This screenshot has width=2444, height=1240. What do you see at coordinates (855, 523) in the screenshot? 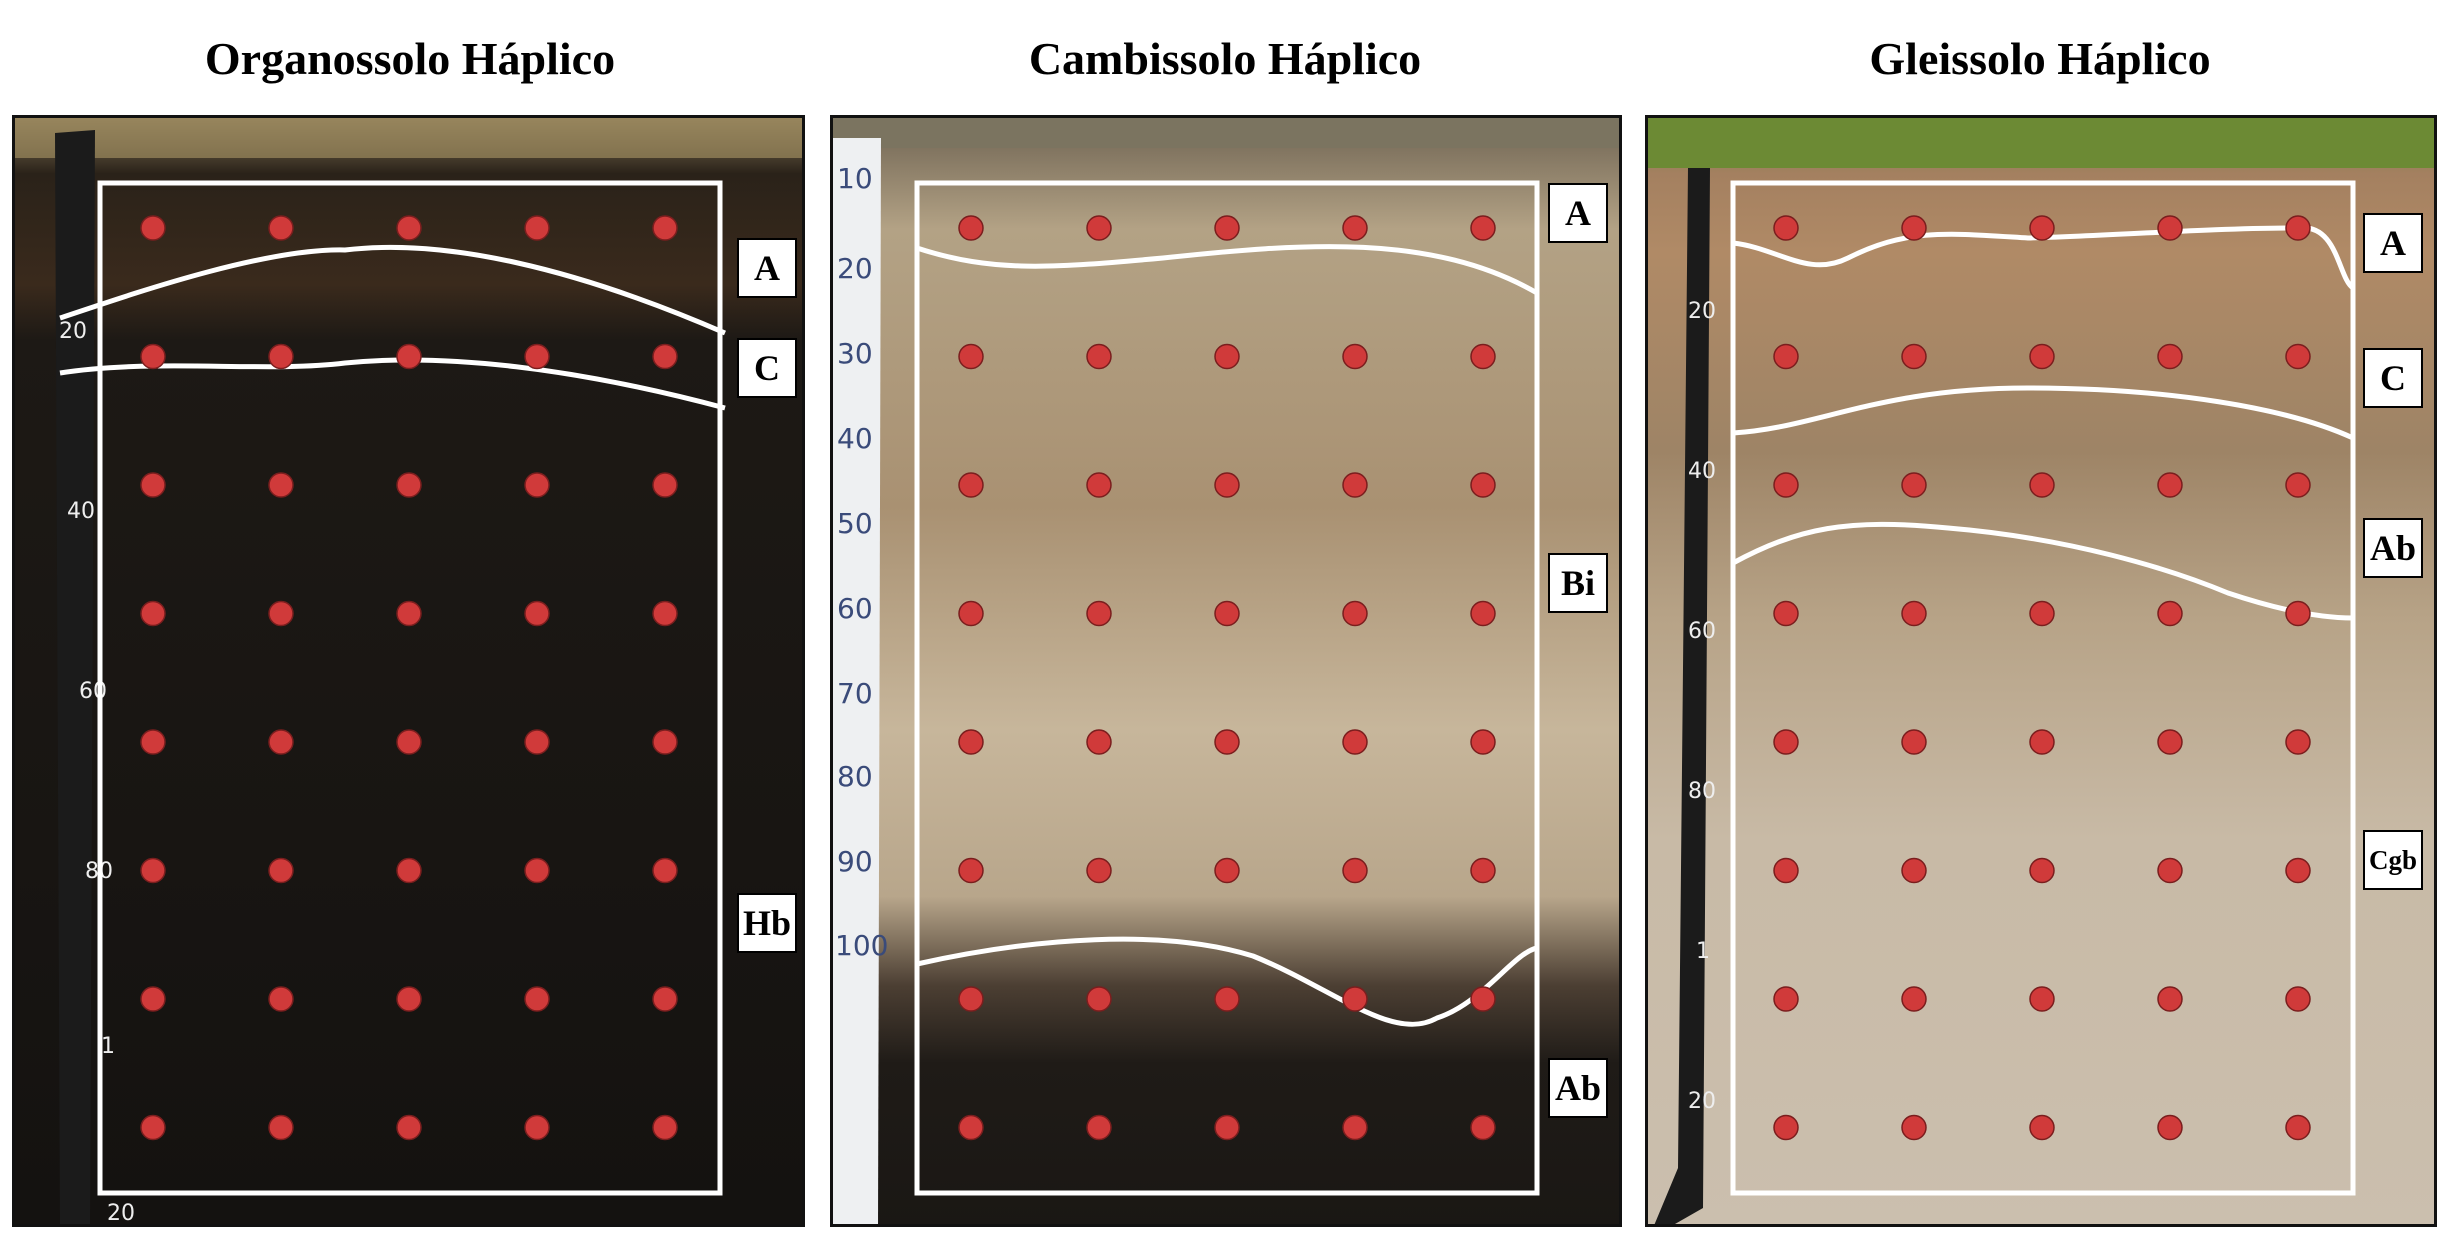
I see `tape-mark-label: 50` at bounding box center [855, 523].